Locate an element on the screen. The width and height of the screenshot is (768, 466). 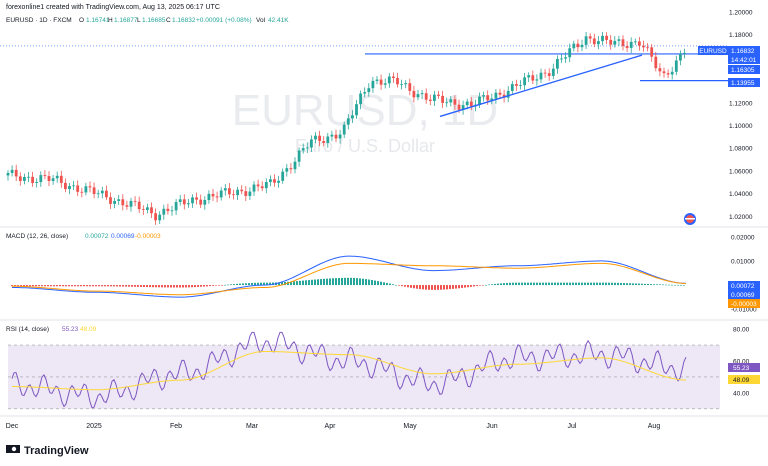
rsi-tag-1-bg is located at coordinates (744, 367).